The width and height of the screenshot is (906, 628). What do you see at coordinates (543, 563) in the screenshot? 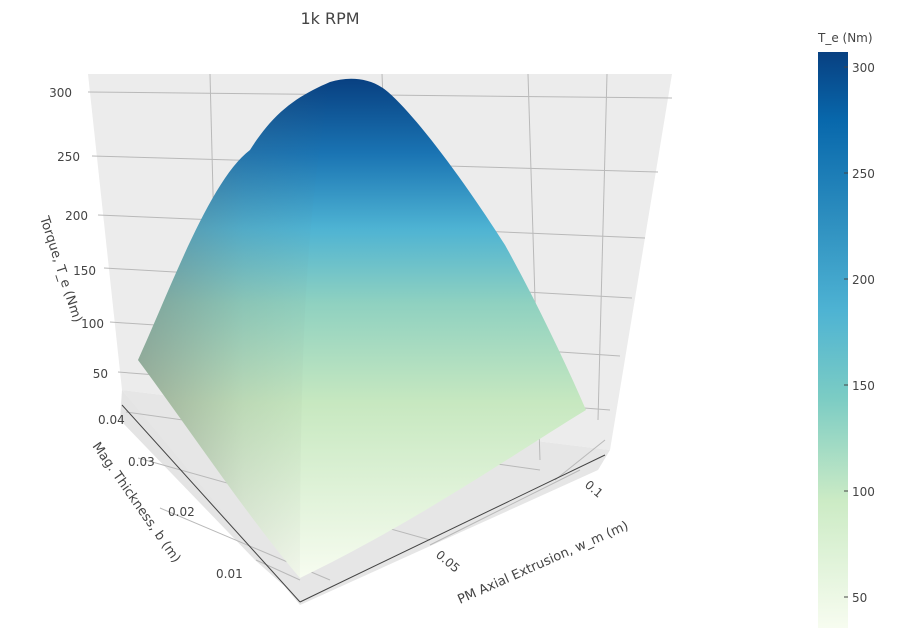
I see `x-axis-label: PM Axial Extrusion, w_m (m)` at bounding box center [543, 563].